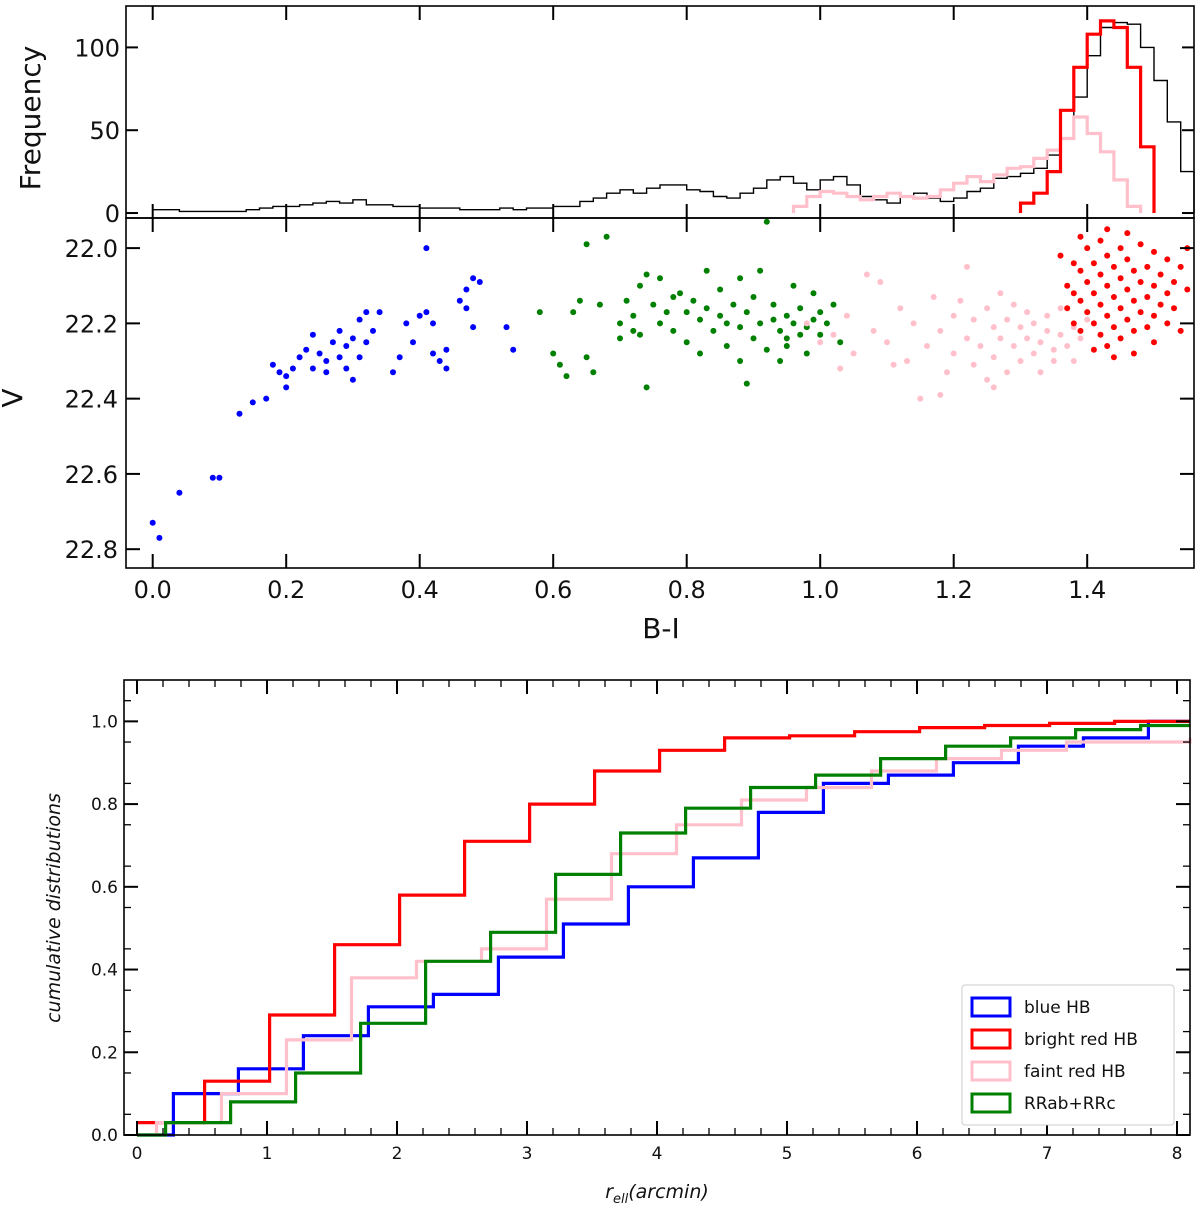 The image size is (1200, 1209). What do you see at coordinates (104, 1053) in the screenshot?
I see `cumulative-y-tick-label: 0.2` at bounding box center [104, 1053].